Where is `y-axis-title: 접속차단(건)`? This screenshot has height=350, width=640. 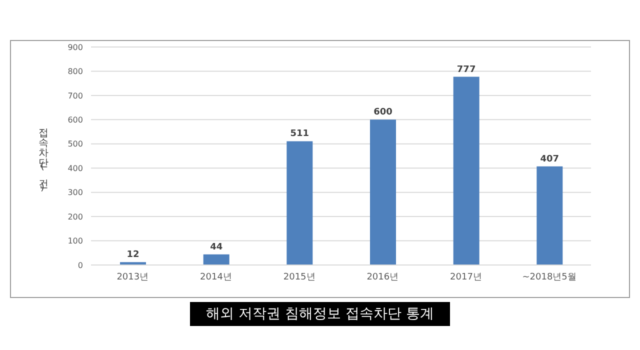
y-axis-title: 접속차단(건) is located at coordinates (42, 157).